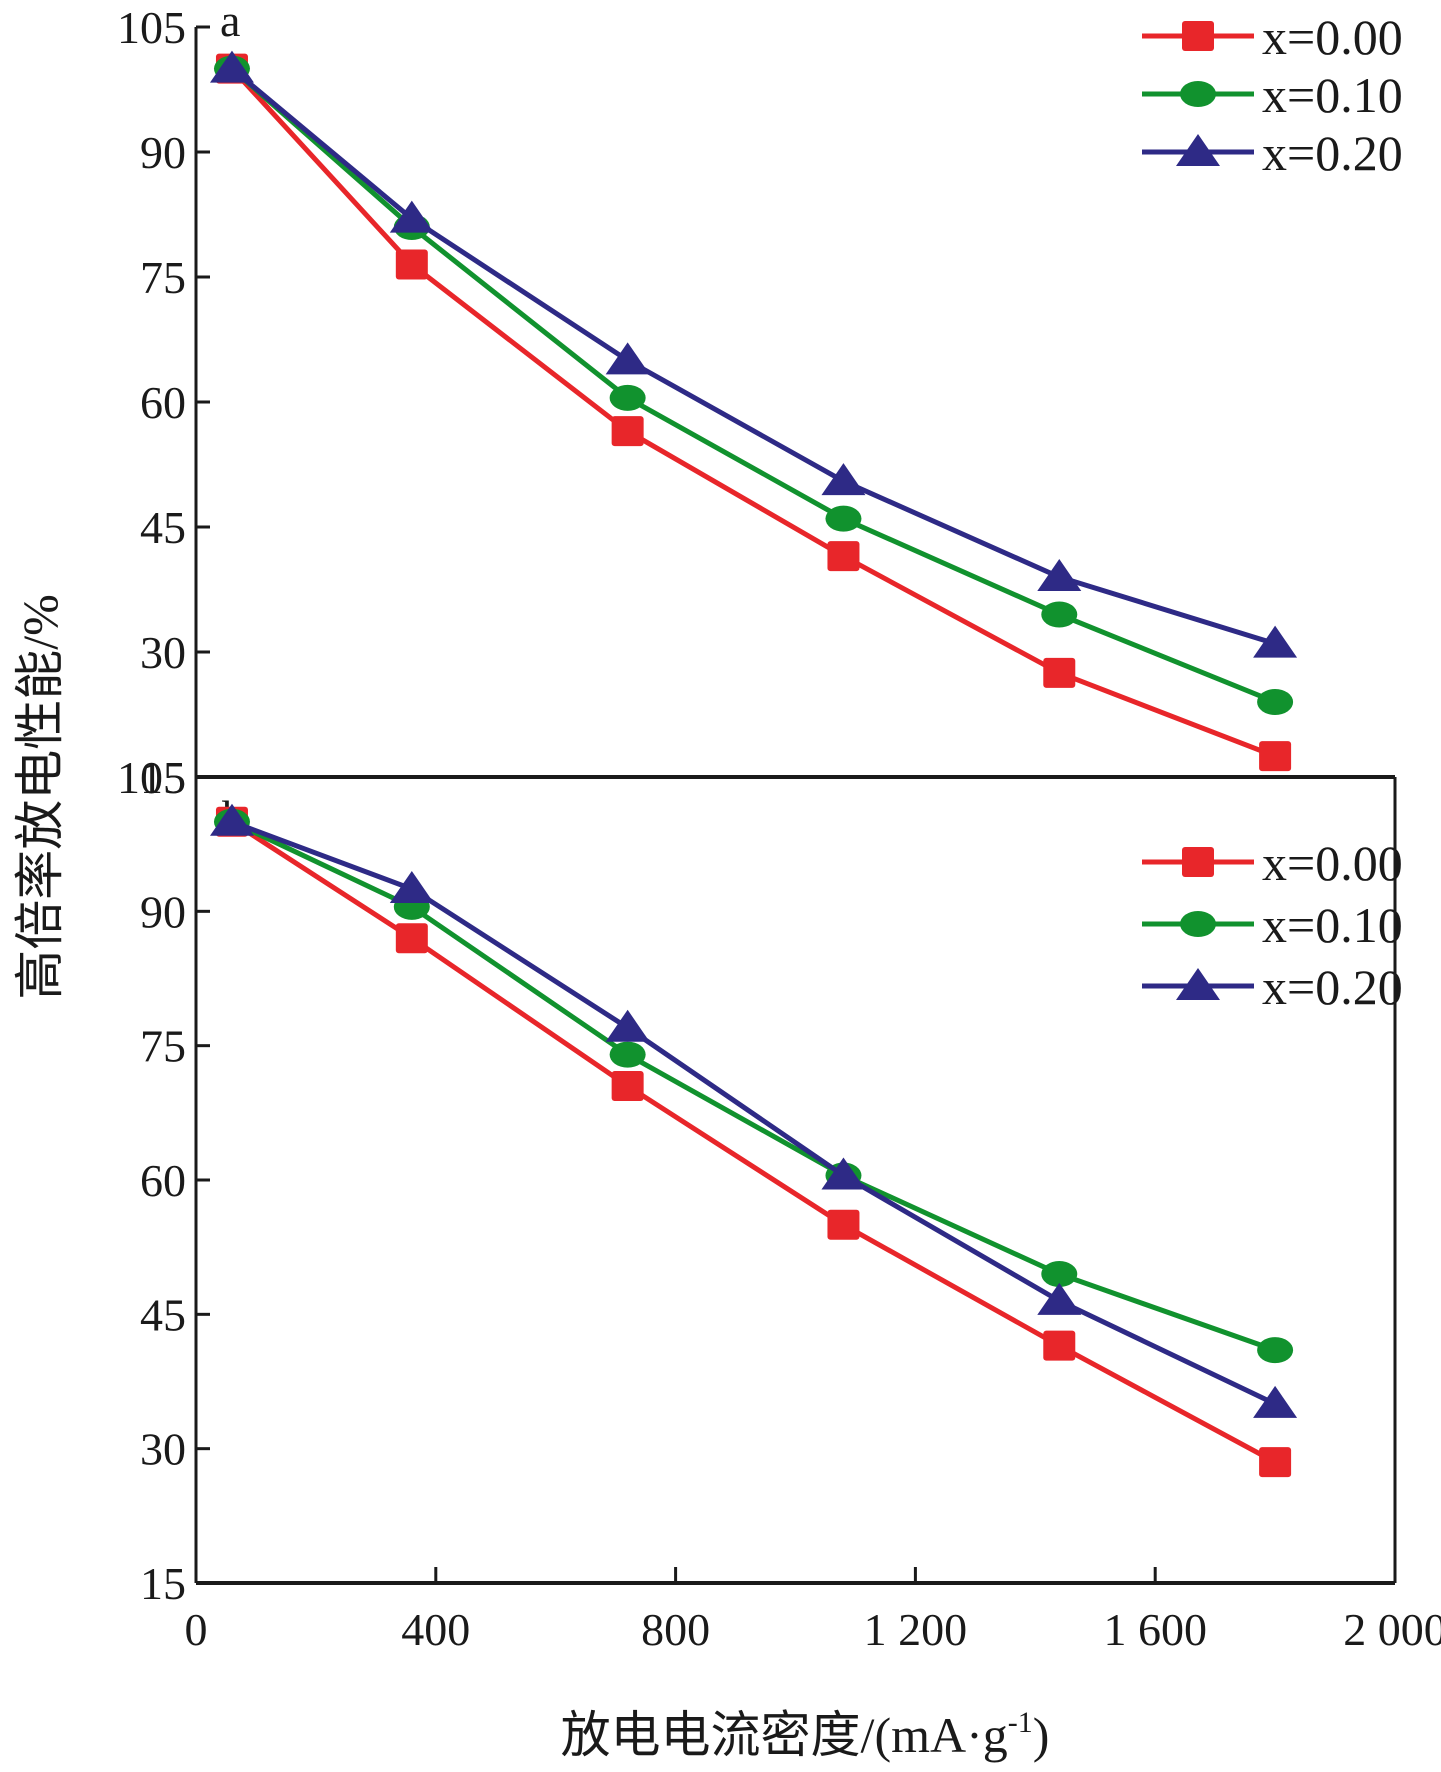 The height and width of the screenshot is (1772, 1441). Describe the element at coordinates (230, 23) in the screenshot. I see `panel-label: a` at that location.